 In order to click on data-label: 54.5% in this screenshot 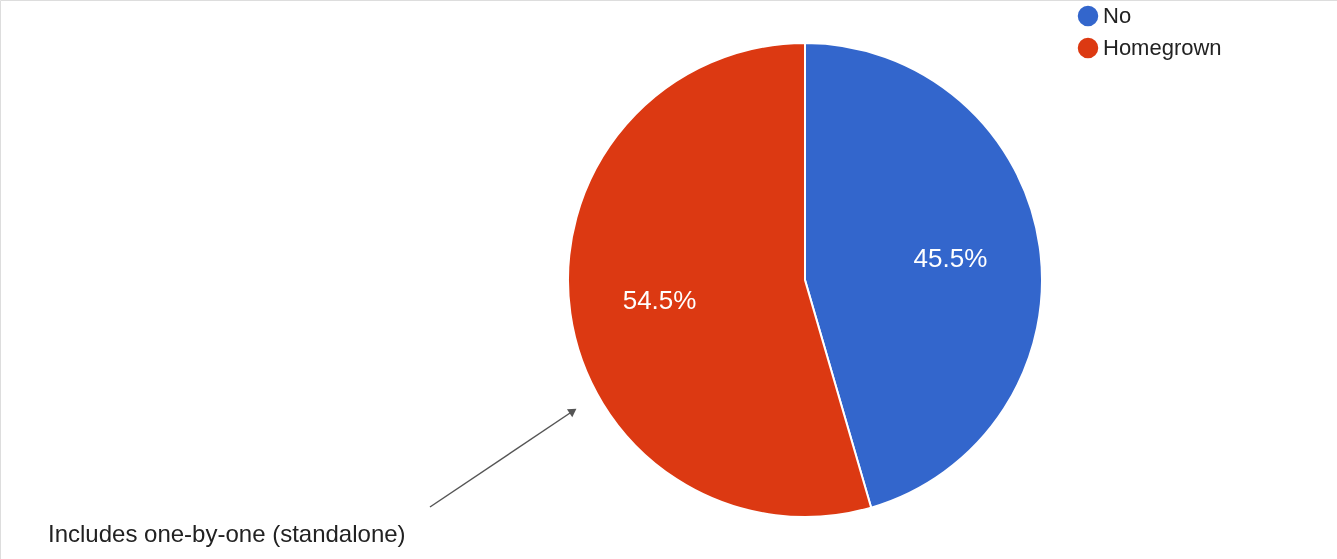, I will do `click(659, 299)`.